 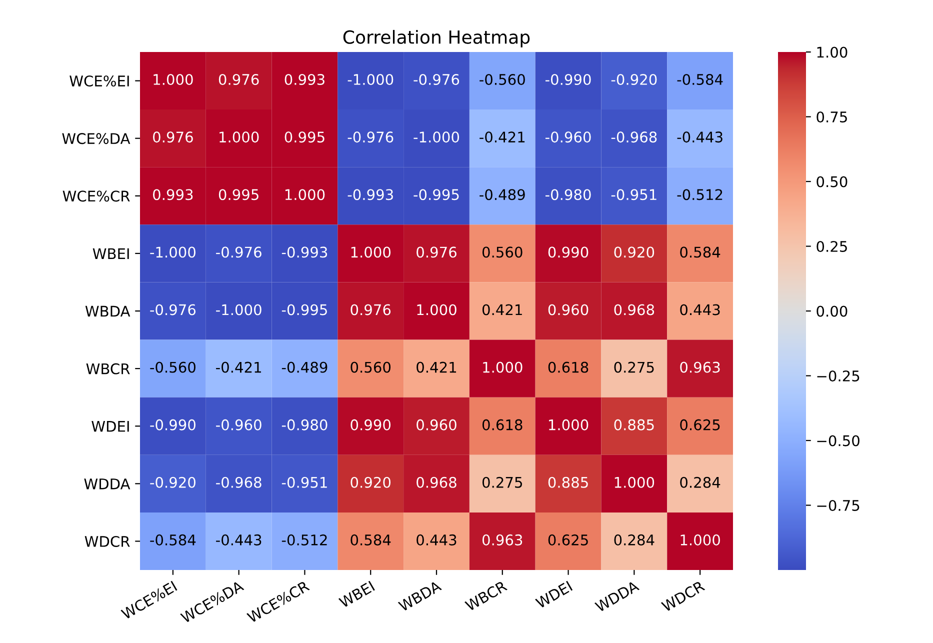 I want to click on color-bar-label: 0.75, so click(x=831, y=116).